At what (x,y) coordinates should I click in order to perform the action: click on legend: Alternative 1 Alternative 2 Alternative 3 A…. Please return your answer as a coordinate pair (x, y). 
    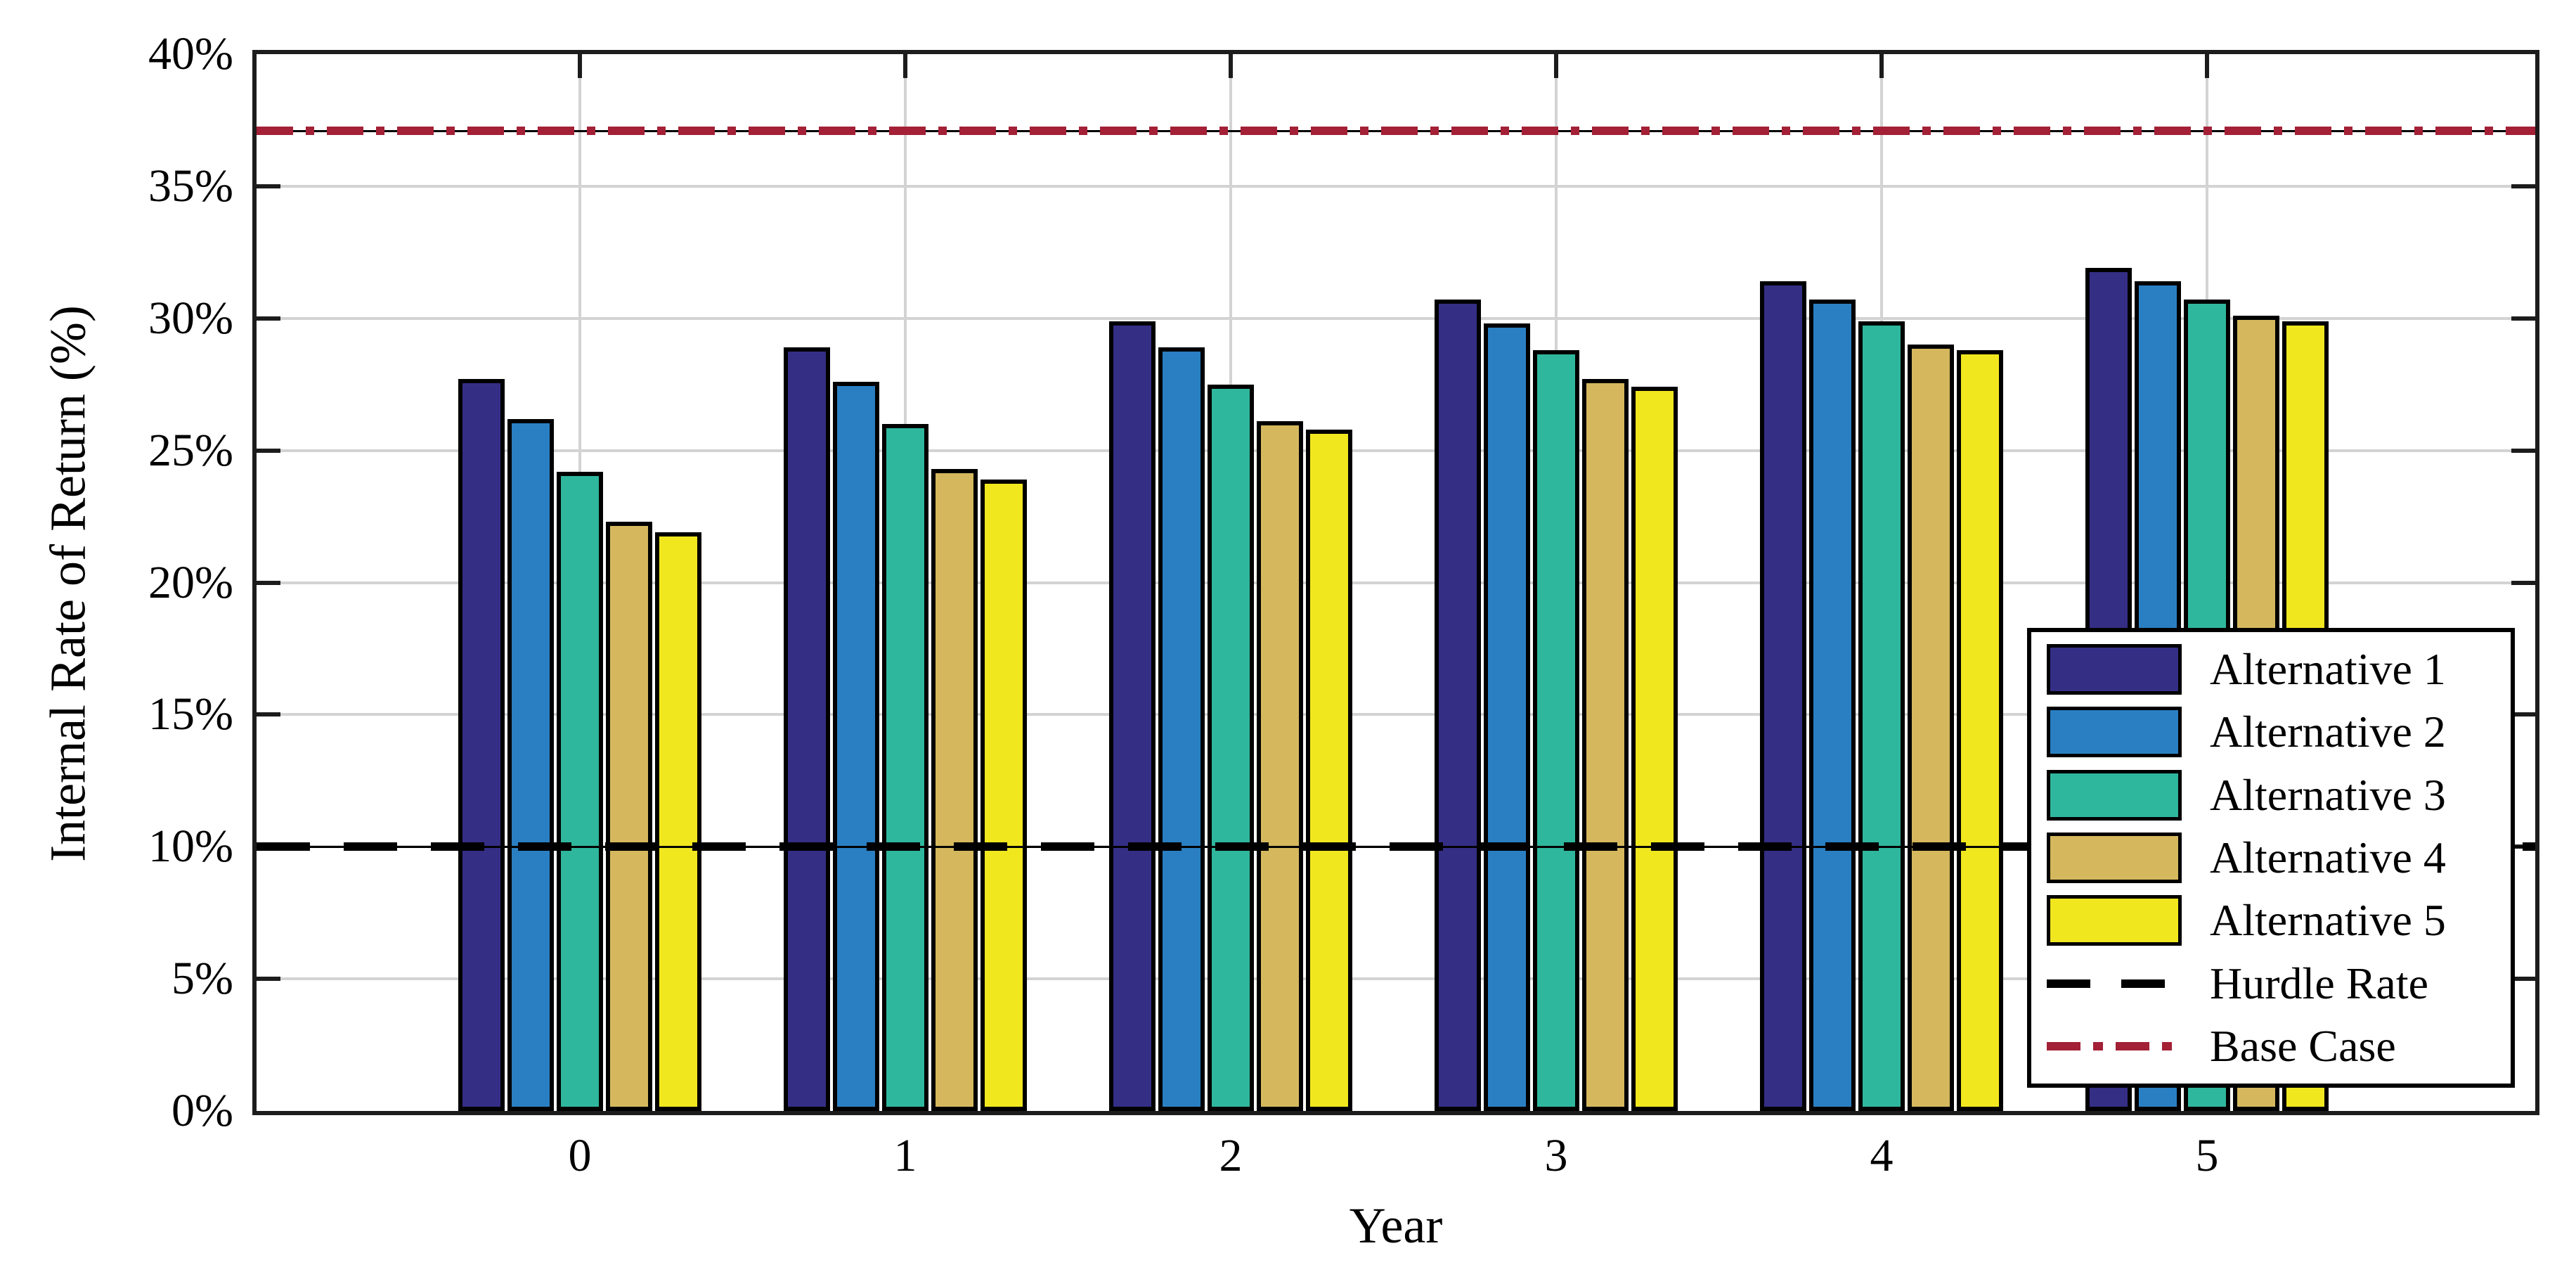
    Looking at the image, I should click on (2271, 858).